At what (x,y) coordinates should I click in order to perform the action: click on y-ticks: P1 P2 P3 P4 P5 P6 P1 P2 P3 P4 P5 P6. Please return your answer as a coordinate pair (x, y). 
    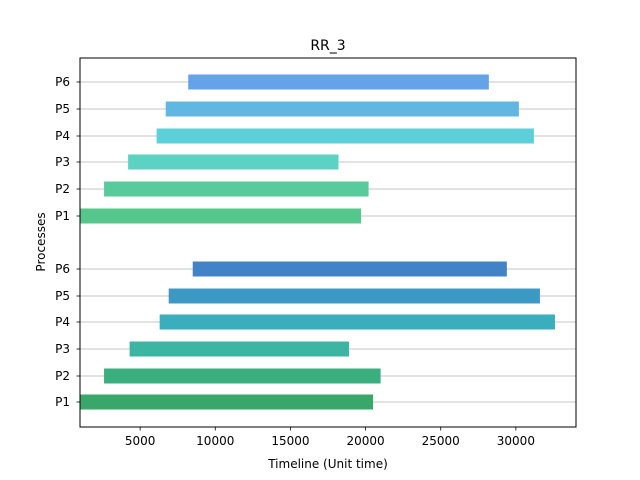
    Looking at the image, I should click on (67, 242).